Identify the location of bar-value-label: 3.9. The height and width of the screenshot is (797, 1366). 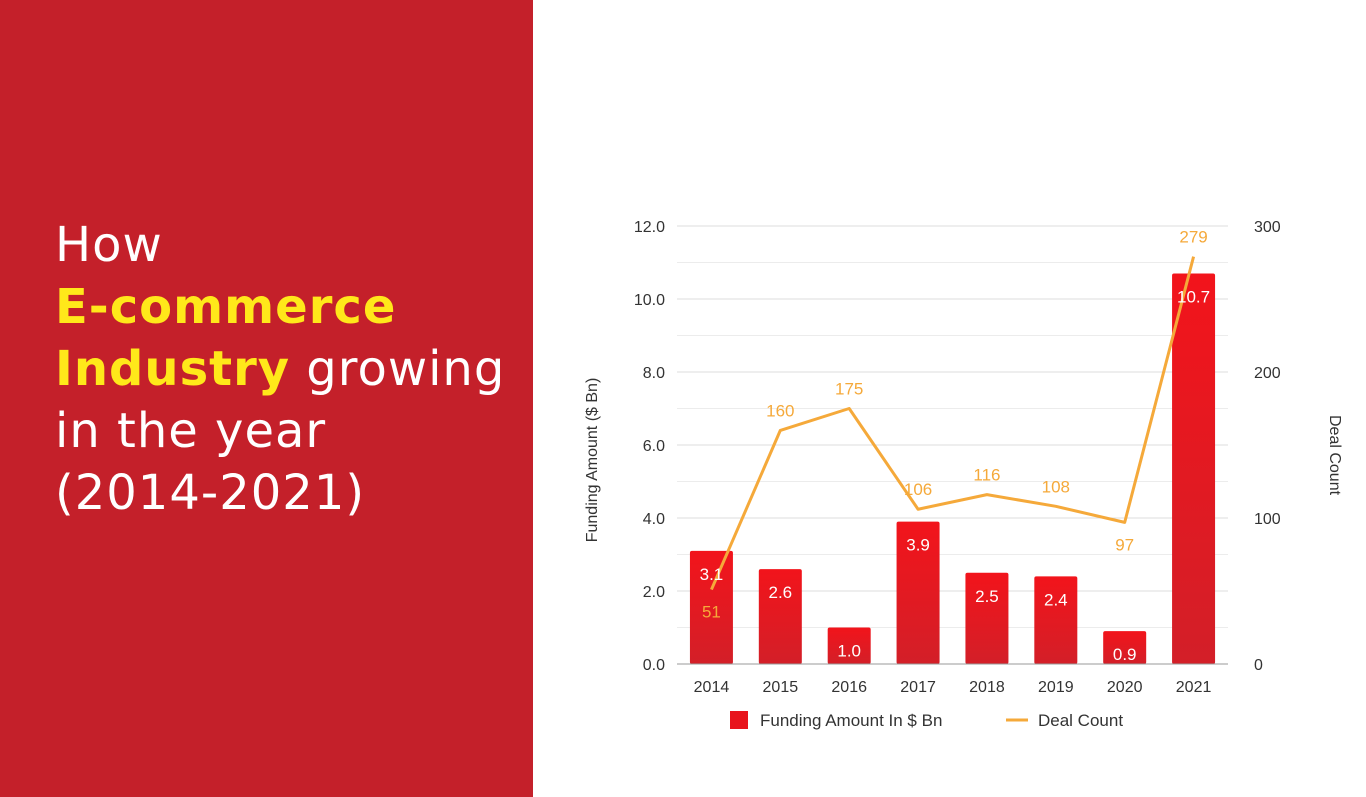
(918, 545).